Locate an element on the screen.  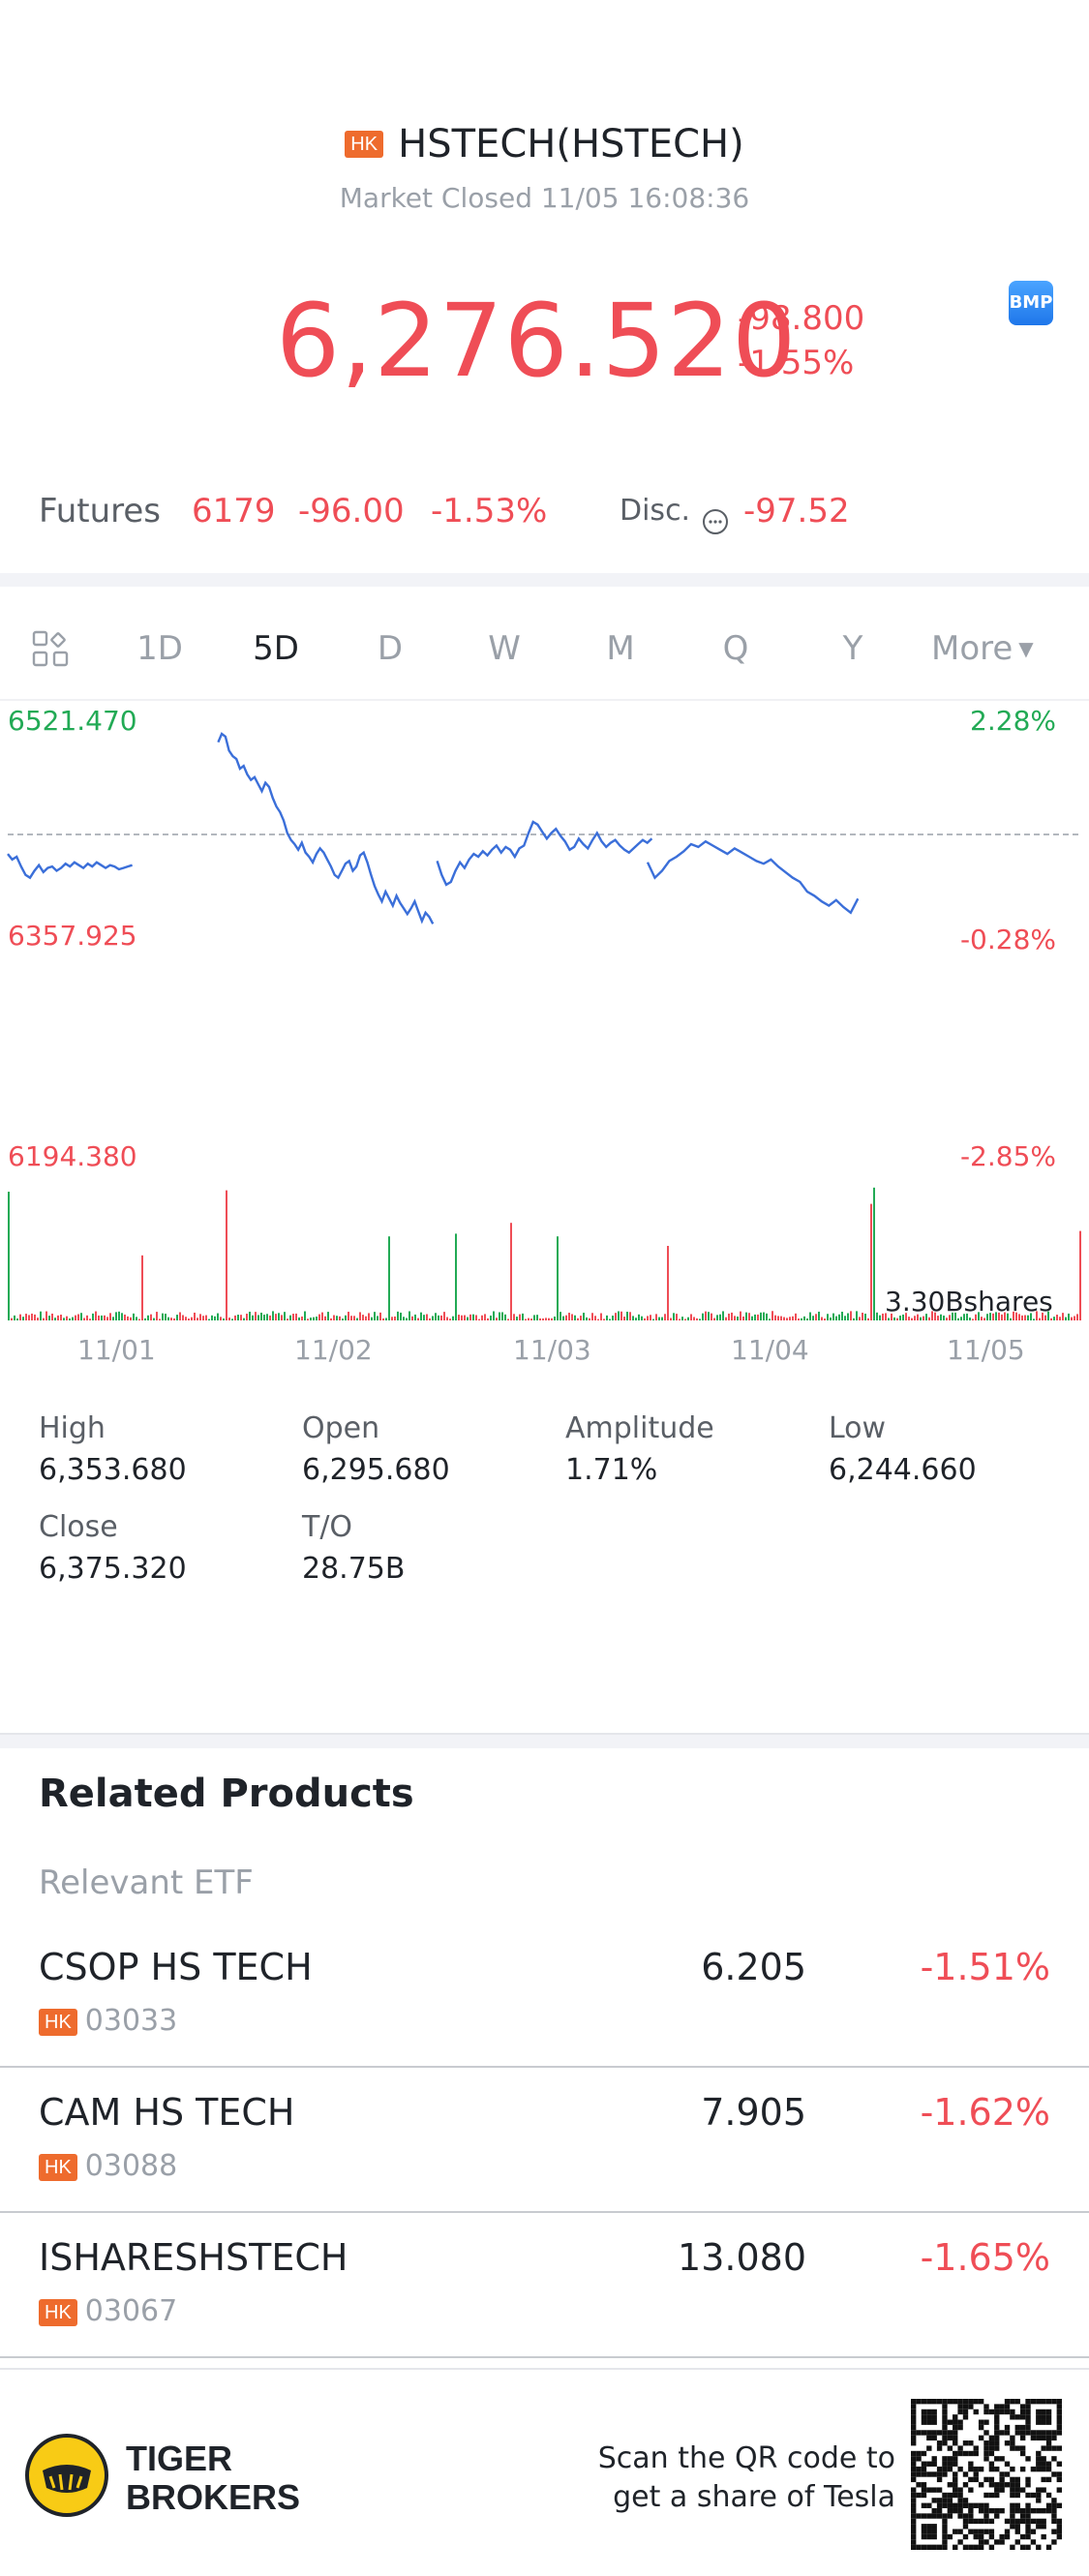
tab-y: Y is located at coordinates (852, 648).